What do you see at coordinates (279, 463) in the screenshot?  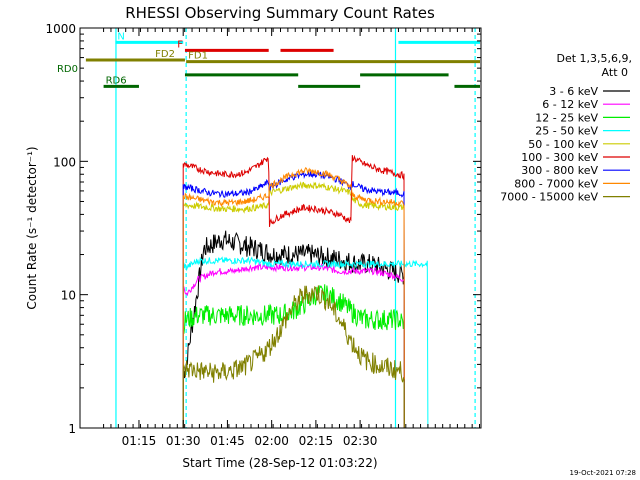 I see `x-axis-label: Start Time (28-Sep-12 01:03:22)` at bounding box center [279, 463].